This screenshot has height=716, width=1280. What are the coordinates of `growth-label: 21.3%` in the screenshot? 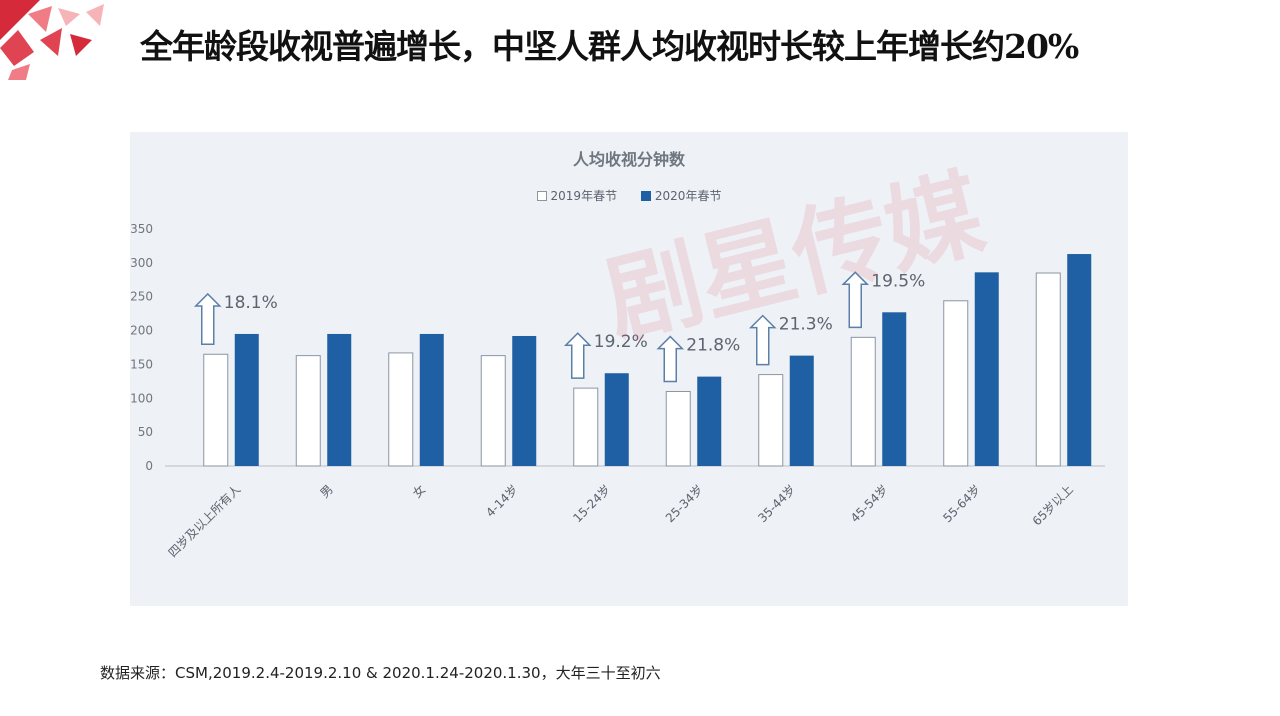 It's located at (806, 325).